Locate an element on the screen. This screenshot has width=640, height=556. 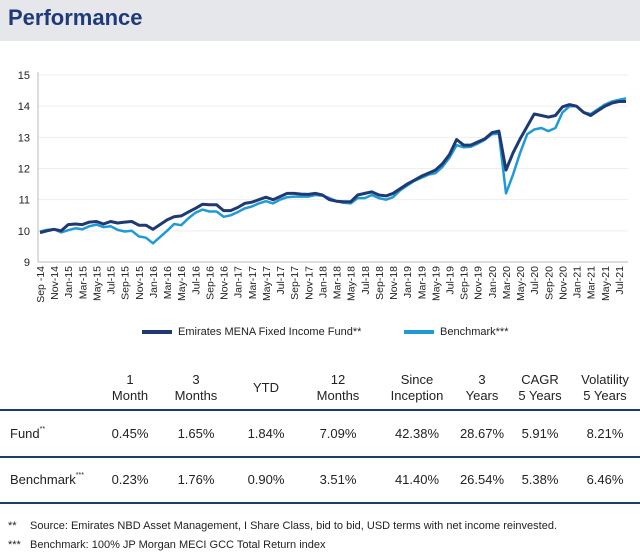
x-tick-label: Mar-17 is located at coordinates (253, 282).